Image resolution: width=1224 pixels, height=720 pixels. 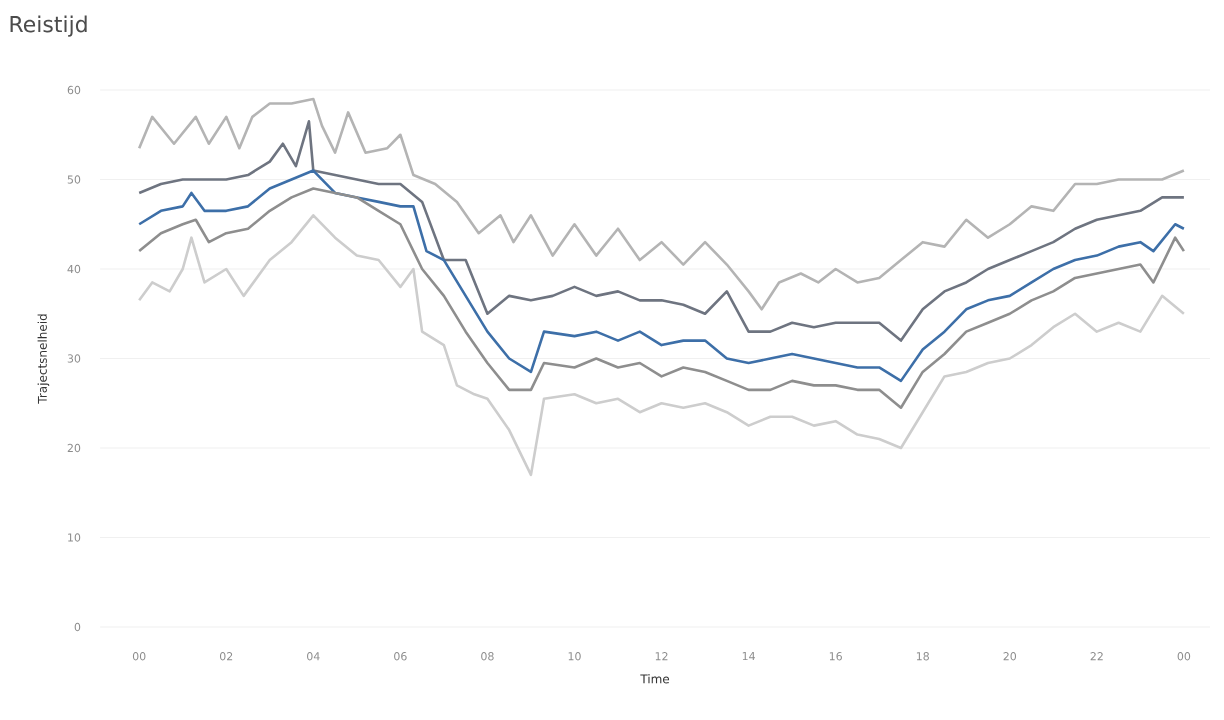 I want to click on x-tick-label: 10, so click(x=574, y=656).